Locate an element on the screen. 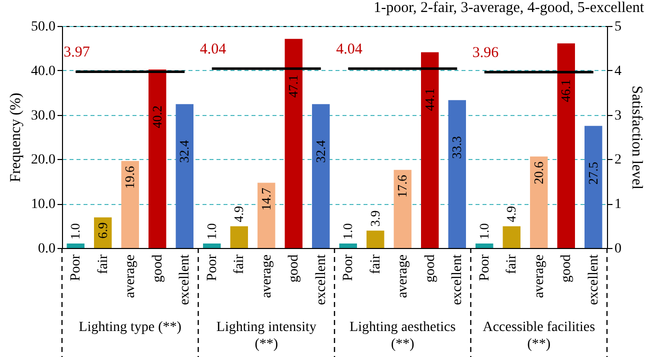  data-label: 14.7 is located at coordinates (266, 198).